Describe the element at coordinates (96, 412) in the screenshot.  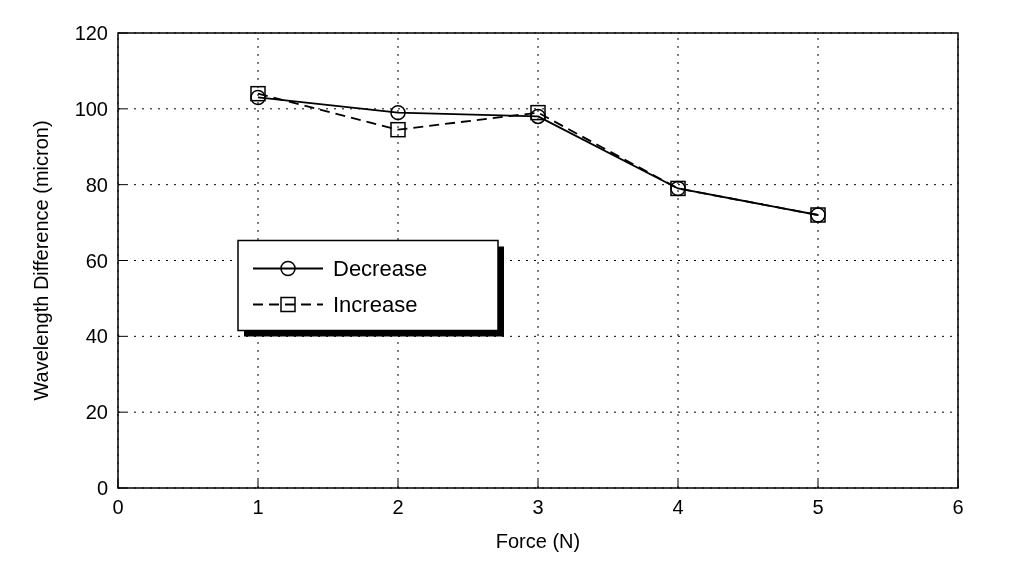
I see `y-tick-label: 20` at that location.